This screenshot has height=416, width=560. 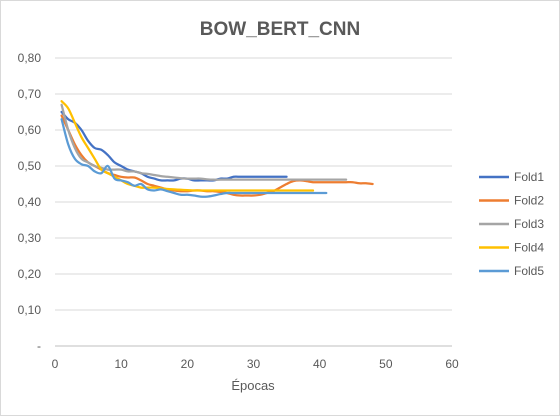 I want to click on x-tick-label: 20, so click(x=188, y=364).